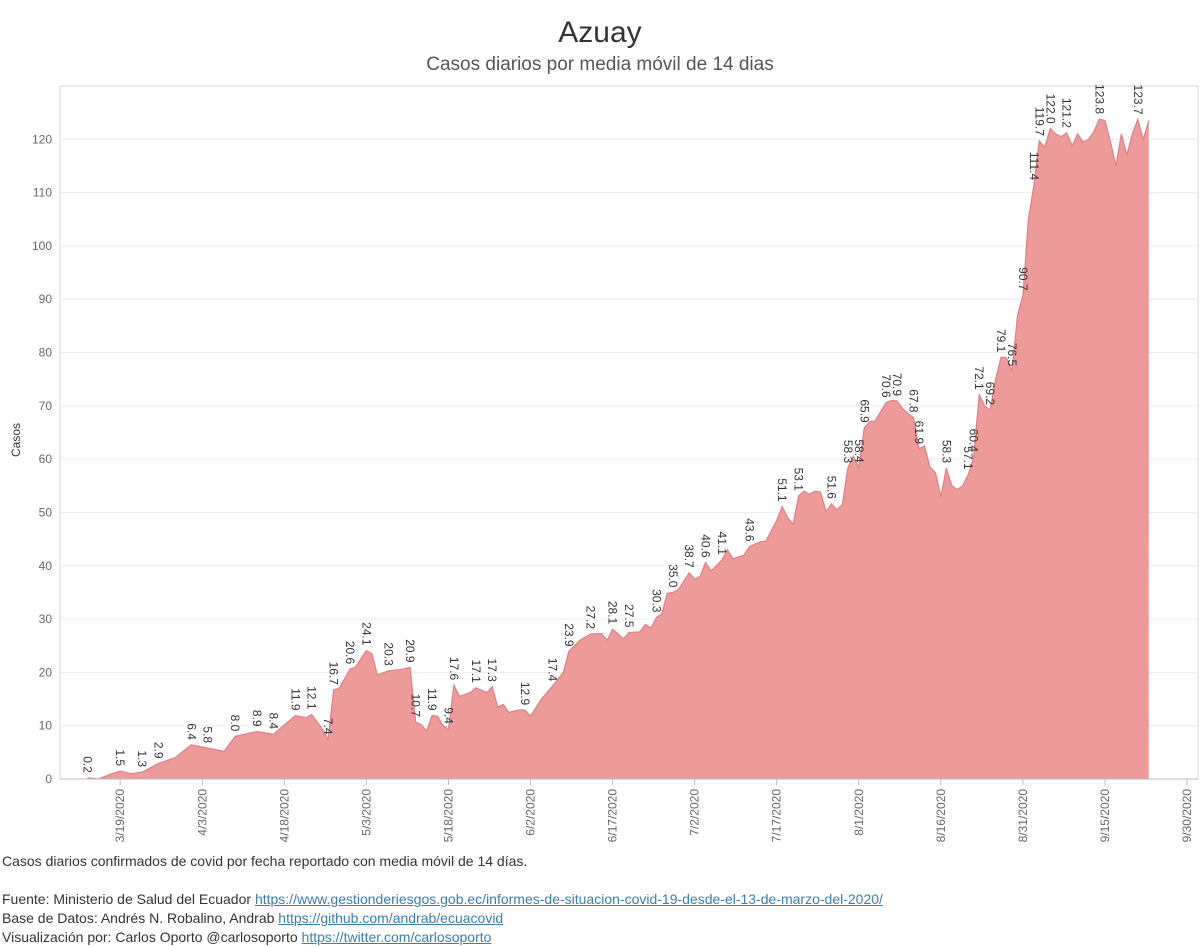 The image size is (1200, 947). I want to click on viz-link: https://twitter.com/carlosoporto, so click(396, 937).